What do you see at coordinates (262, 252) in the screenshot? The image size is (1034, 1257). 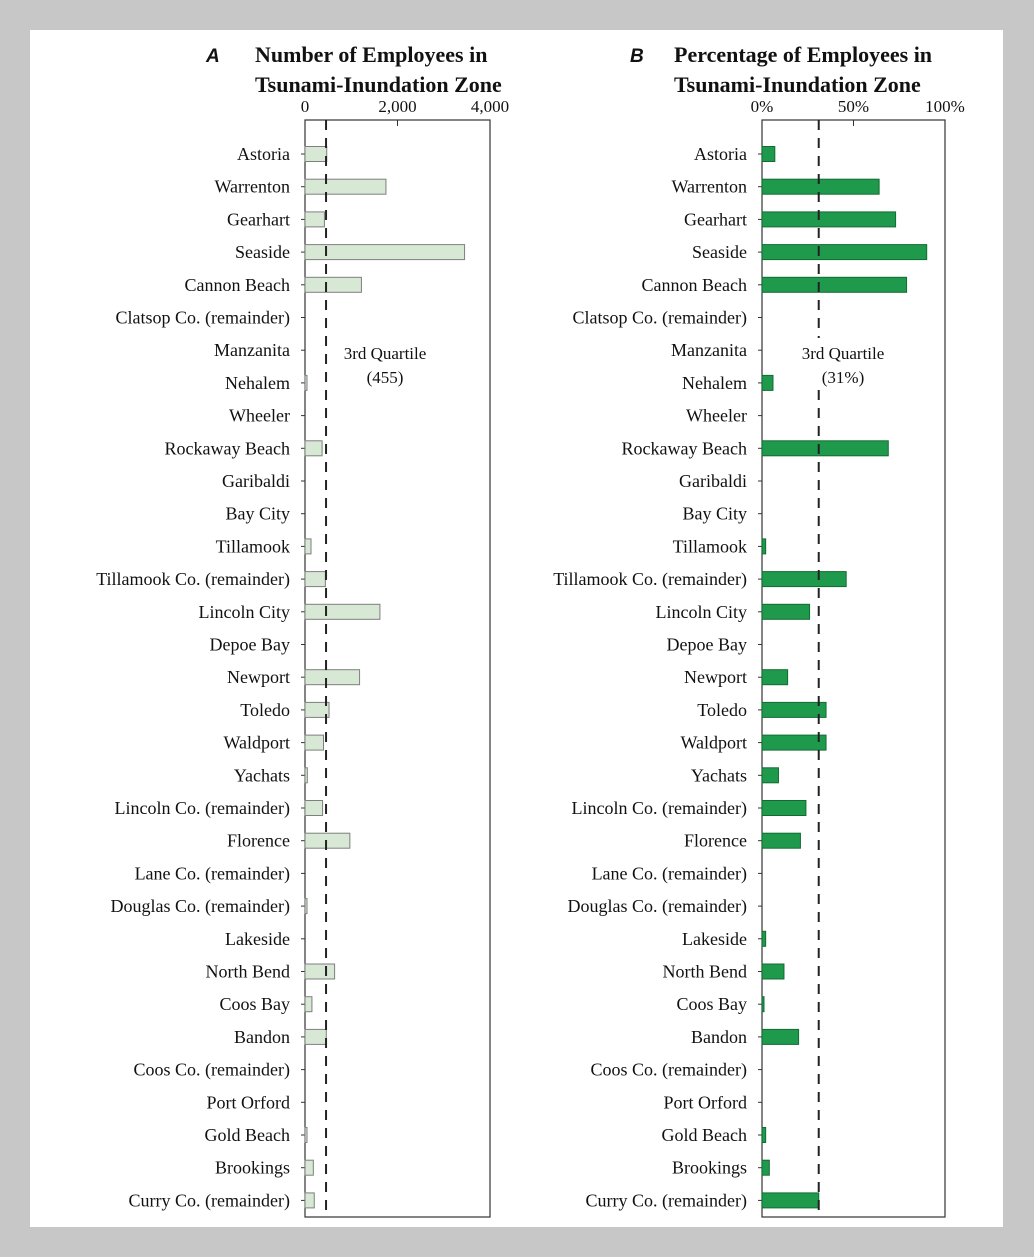 I see `category-label: Seaside` at bounding box center [262, 252].